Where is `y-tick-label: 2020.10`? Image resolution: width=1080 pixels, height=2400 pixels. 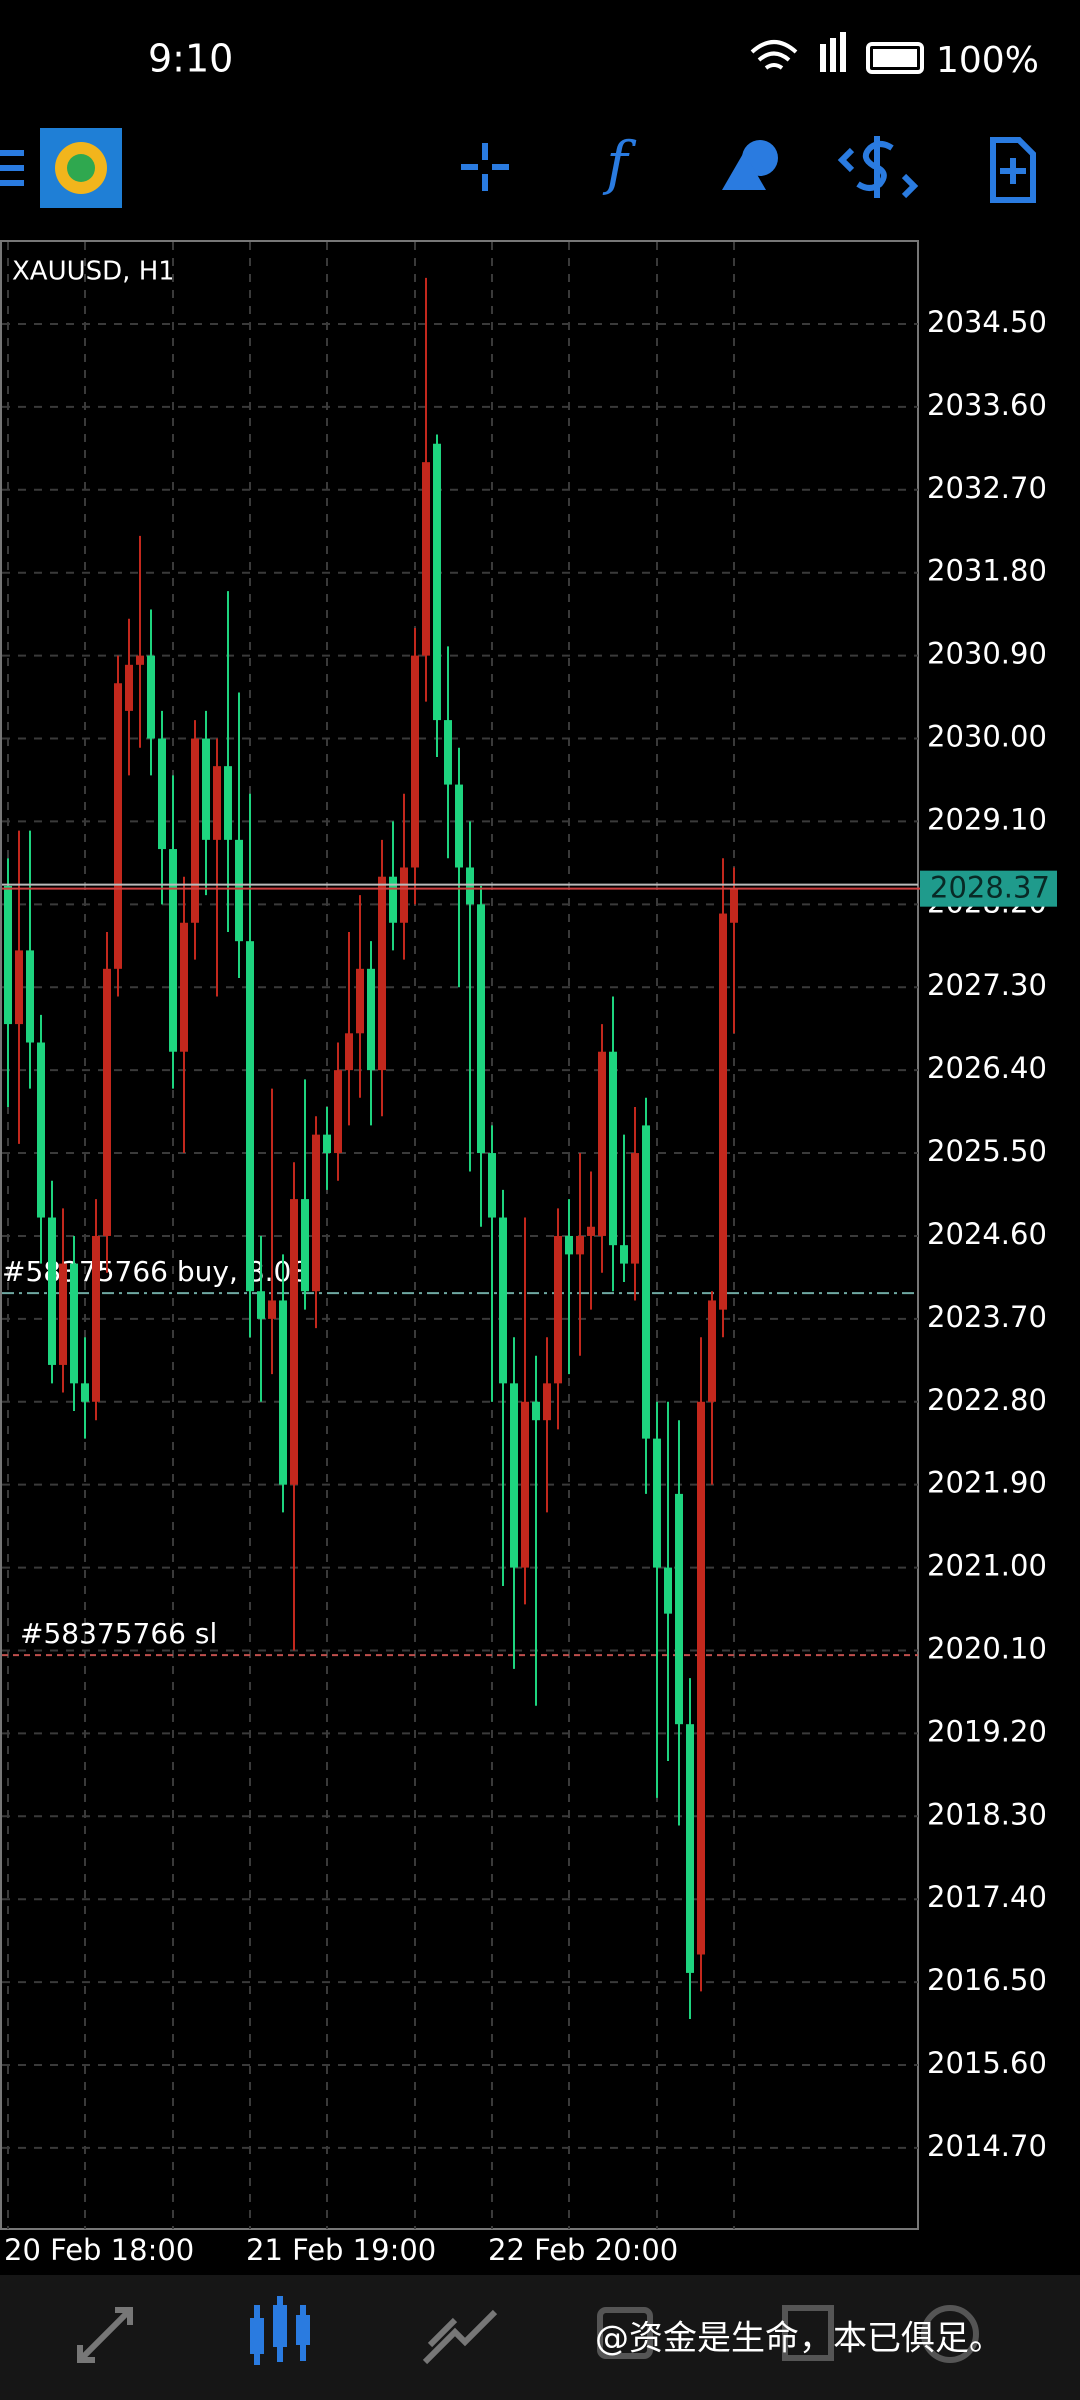
y-tick-label: 2020.10 is located at coordinates (987, 1648).